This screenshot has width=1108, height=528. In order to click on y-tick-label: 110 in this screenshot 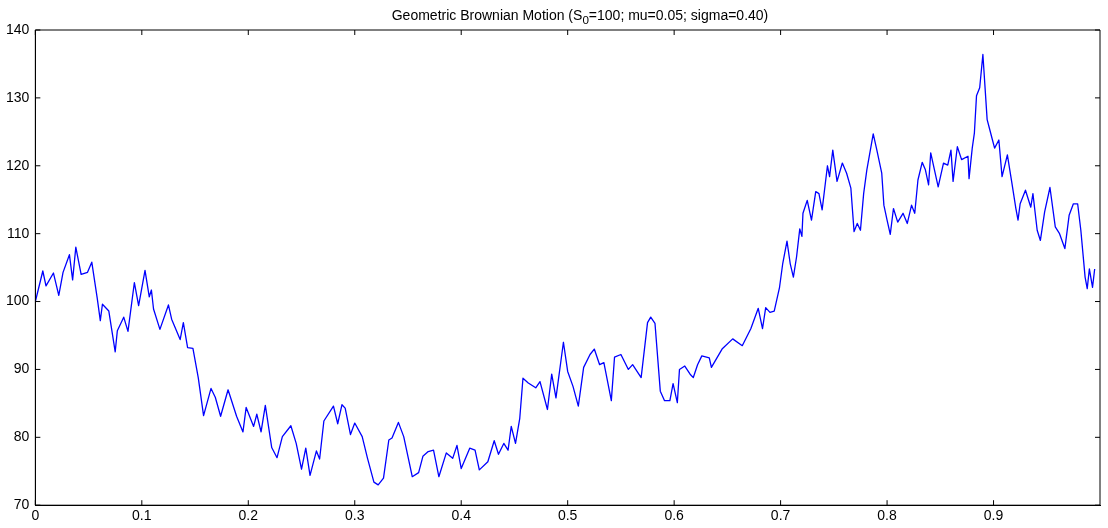, I will do `click(18, 232)`.